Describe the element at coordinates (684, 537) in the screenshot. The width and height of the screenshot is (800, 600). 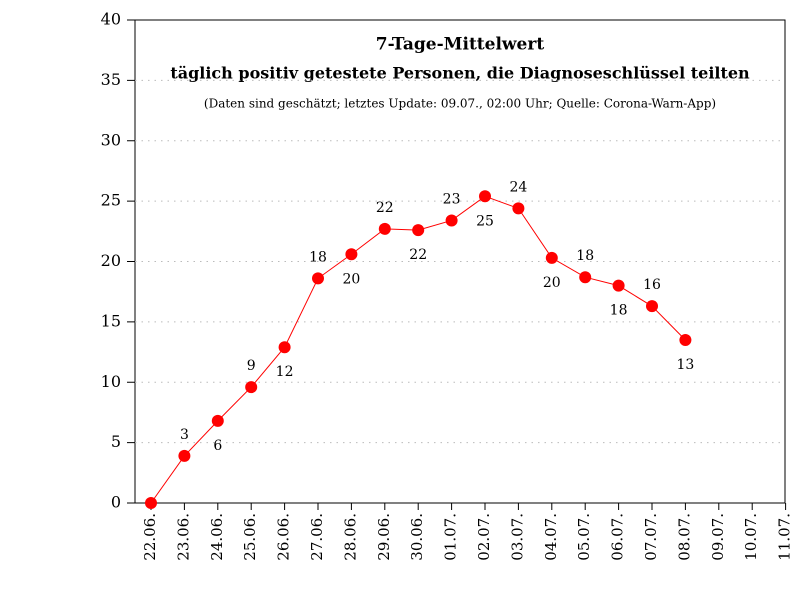
I see `x-tick-label: 08.07.` at that location.